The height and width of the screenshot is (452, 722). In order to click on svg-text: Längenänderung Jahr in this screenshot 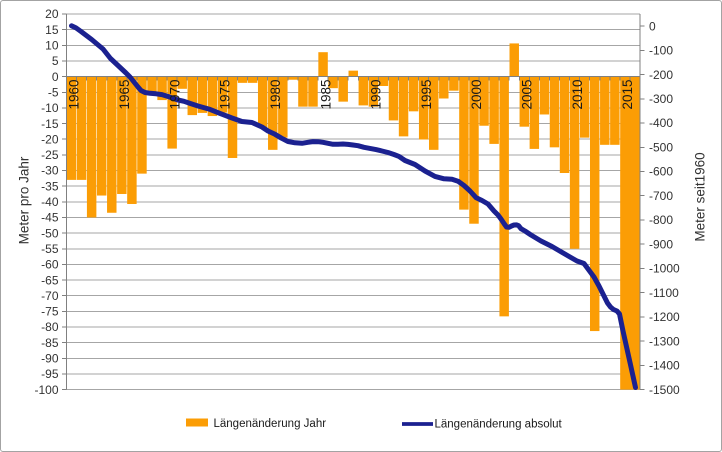, I will do `click(270, 424)`.